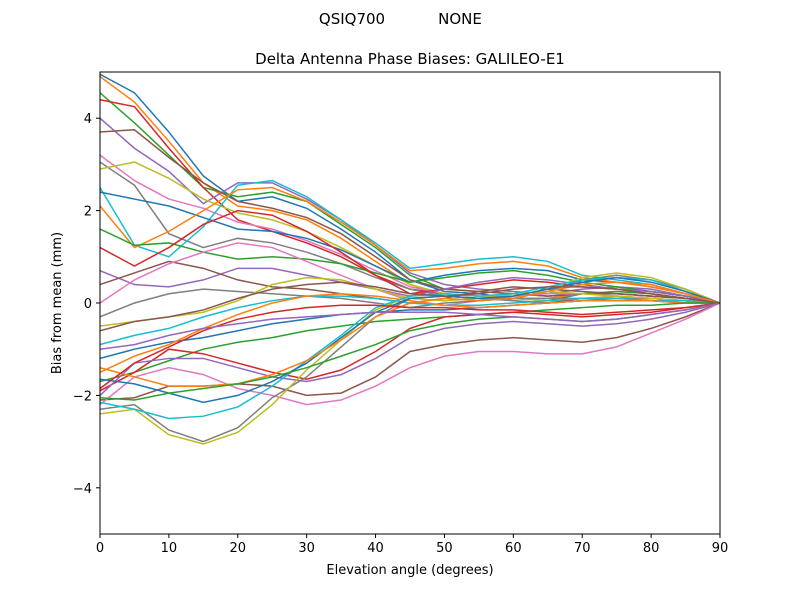 This screenshot has height=600, width=800. I want to click on x-tick-label: 20, so click(238, 548).